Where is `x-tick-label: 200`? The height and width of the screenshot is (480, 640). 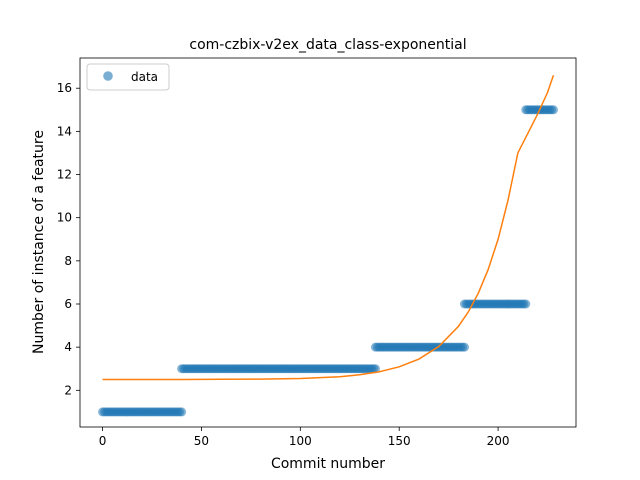
x-tick-label: 200 is located at coordinates (498, 441).